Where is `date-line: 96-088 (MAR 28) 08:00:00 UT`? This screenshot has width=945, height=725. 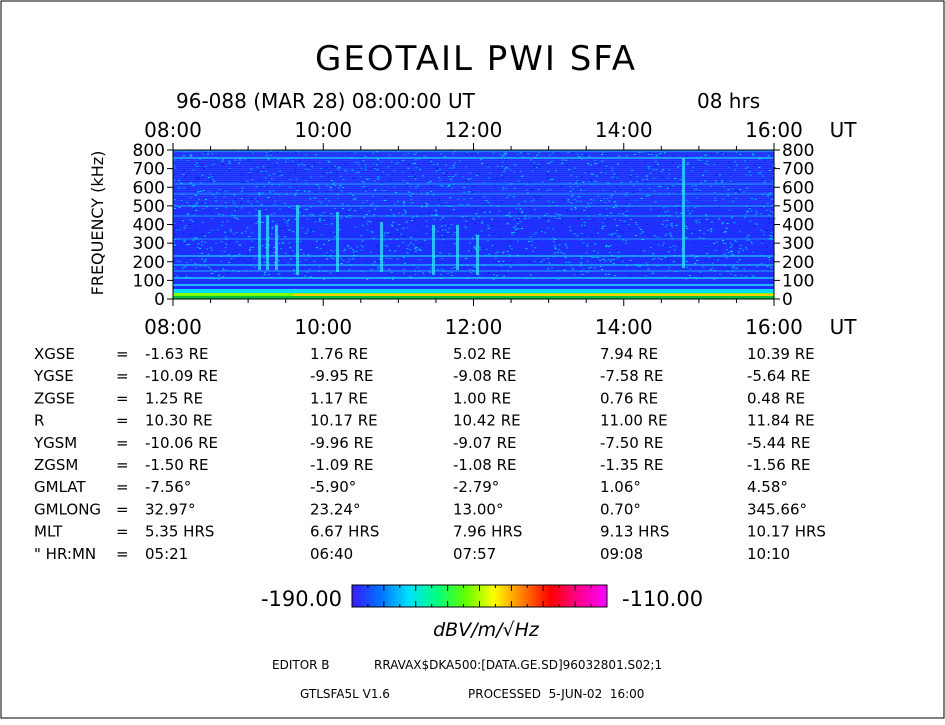 date-line: 96-088 (MAR 28) 08:00:00 UT is located at coordinates (326, 101).